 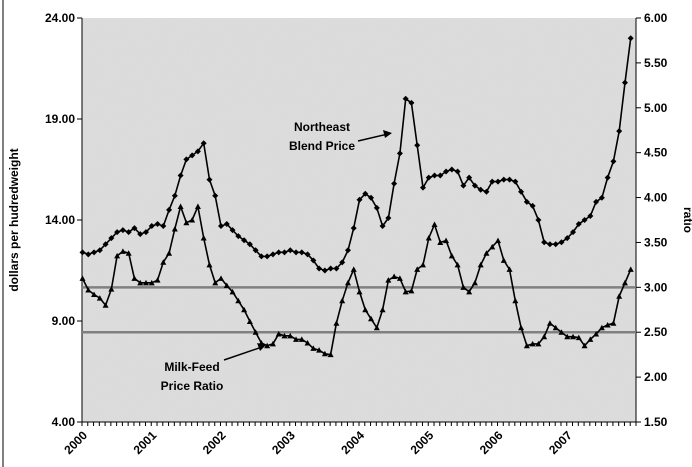 I want to click on y2-tick-label: 6.00, so click(x=656, y=18).